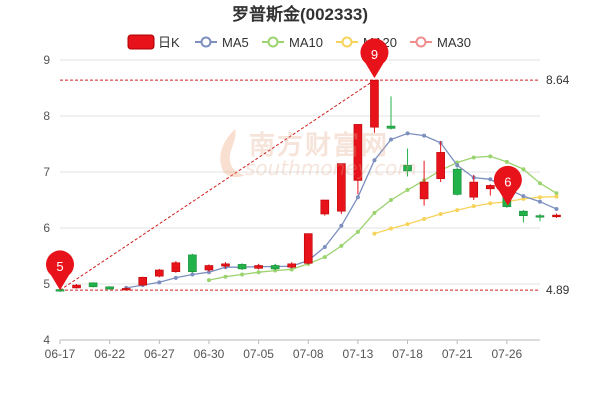 Image resolution: width=600 pixels, height=400 pixels. I want to click on x-tick-label: 07-26, so click(506, 354).